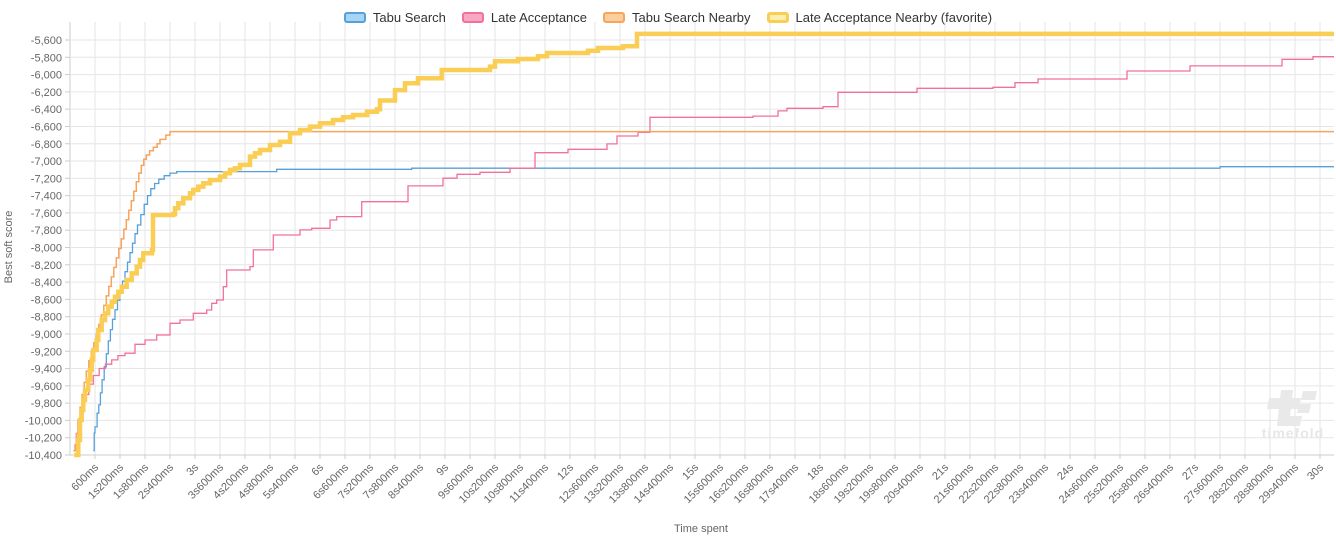  I want to click on y-tick-label: -9,400, so click(46, 370).